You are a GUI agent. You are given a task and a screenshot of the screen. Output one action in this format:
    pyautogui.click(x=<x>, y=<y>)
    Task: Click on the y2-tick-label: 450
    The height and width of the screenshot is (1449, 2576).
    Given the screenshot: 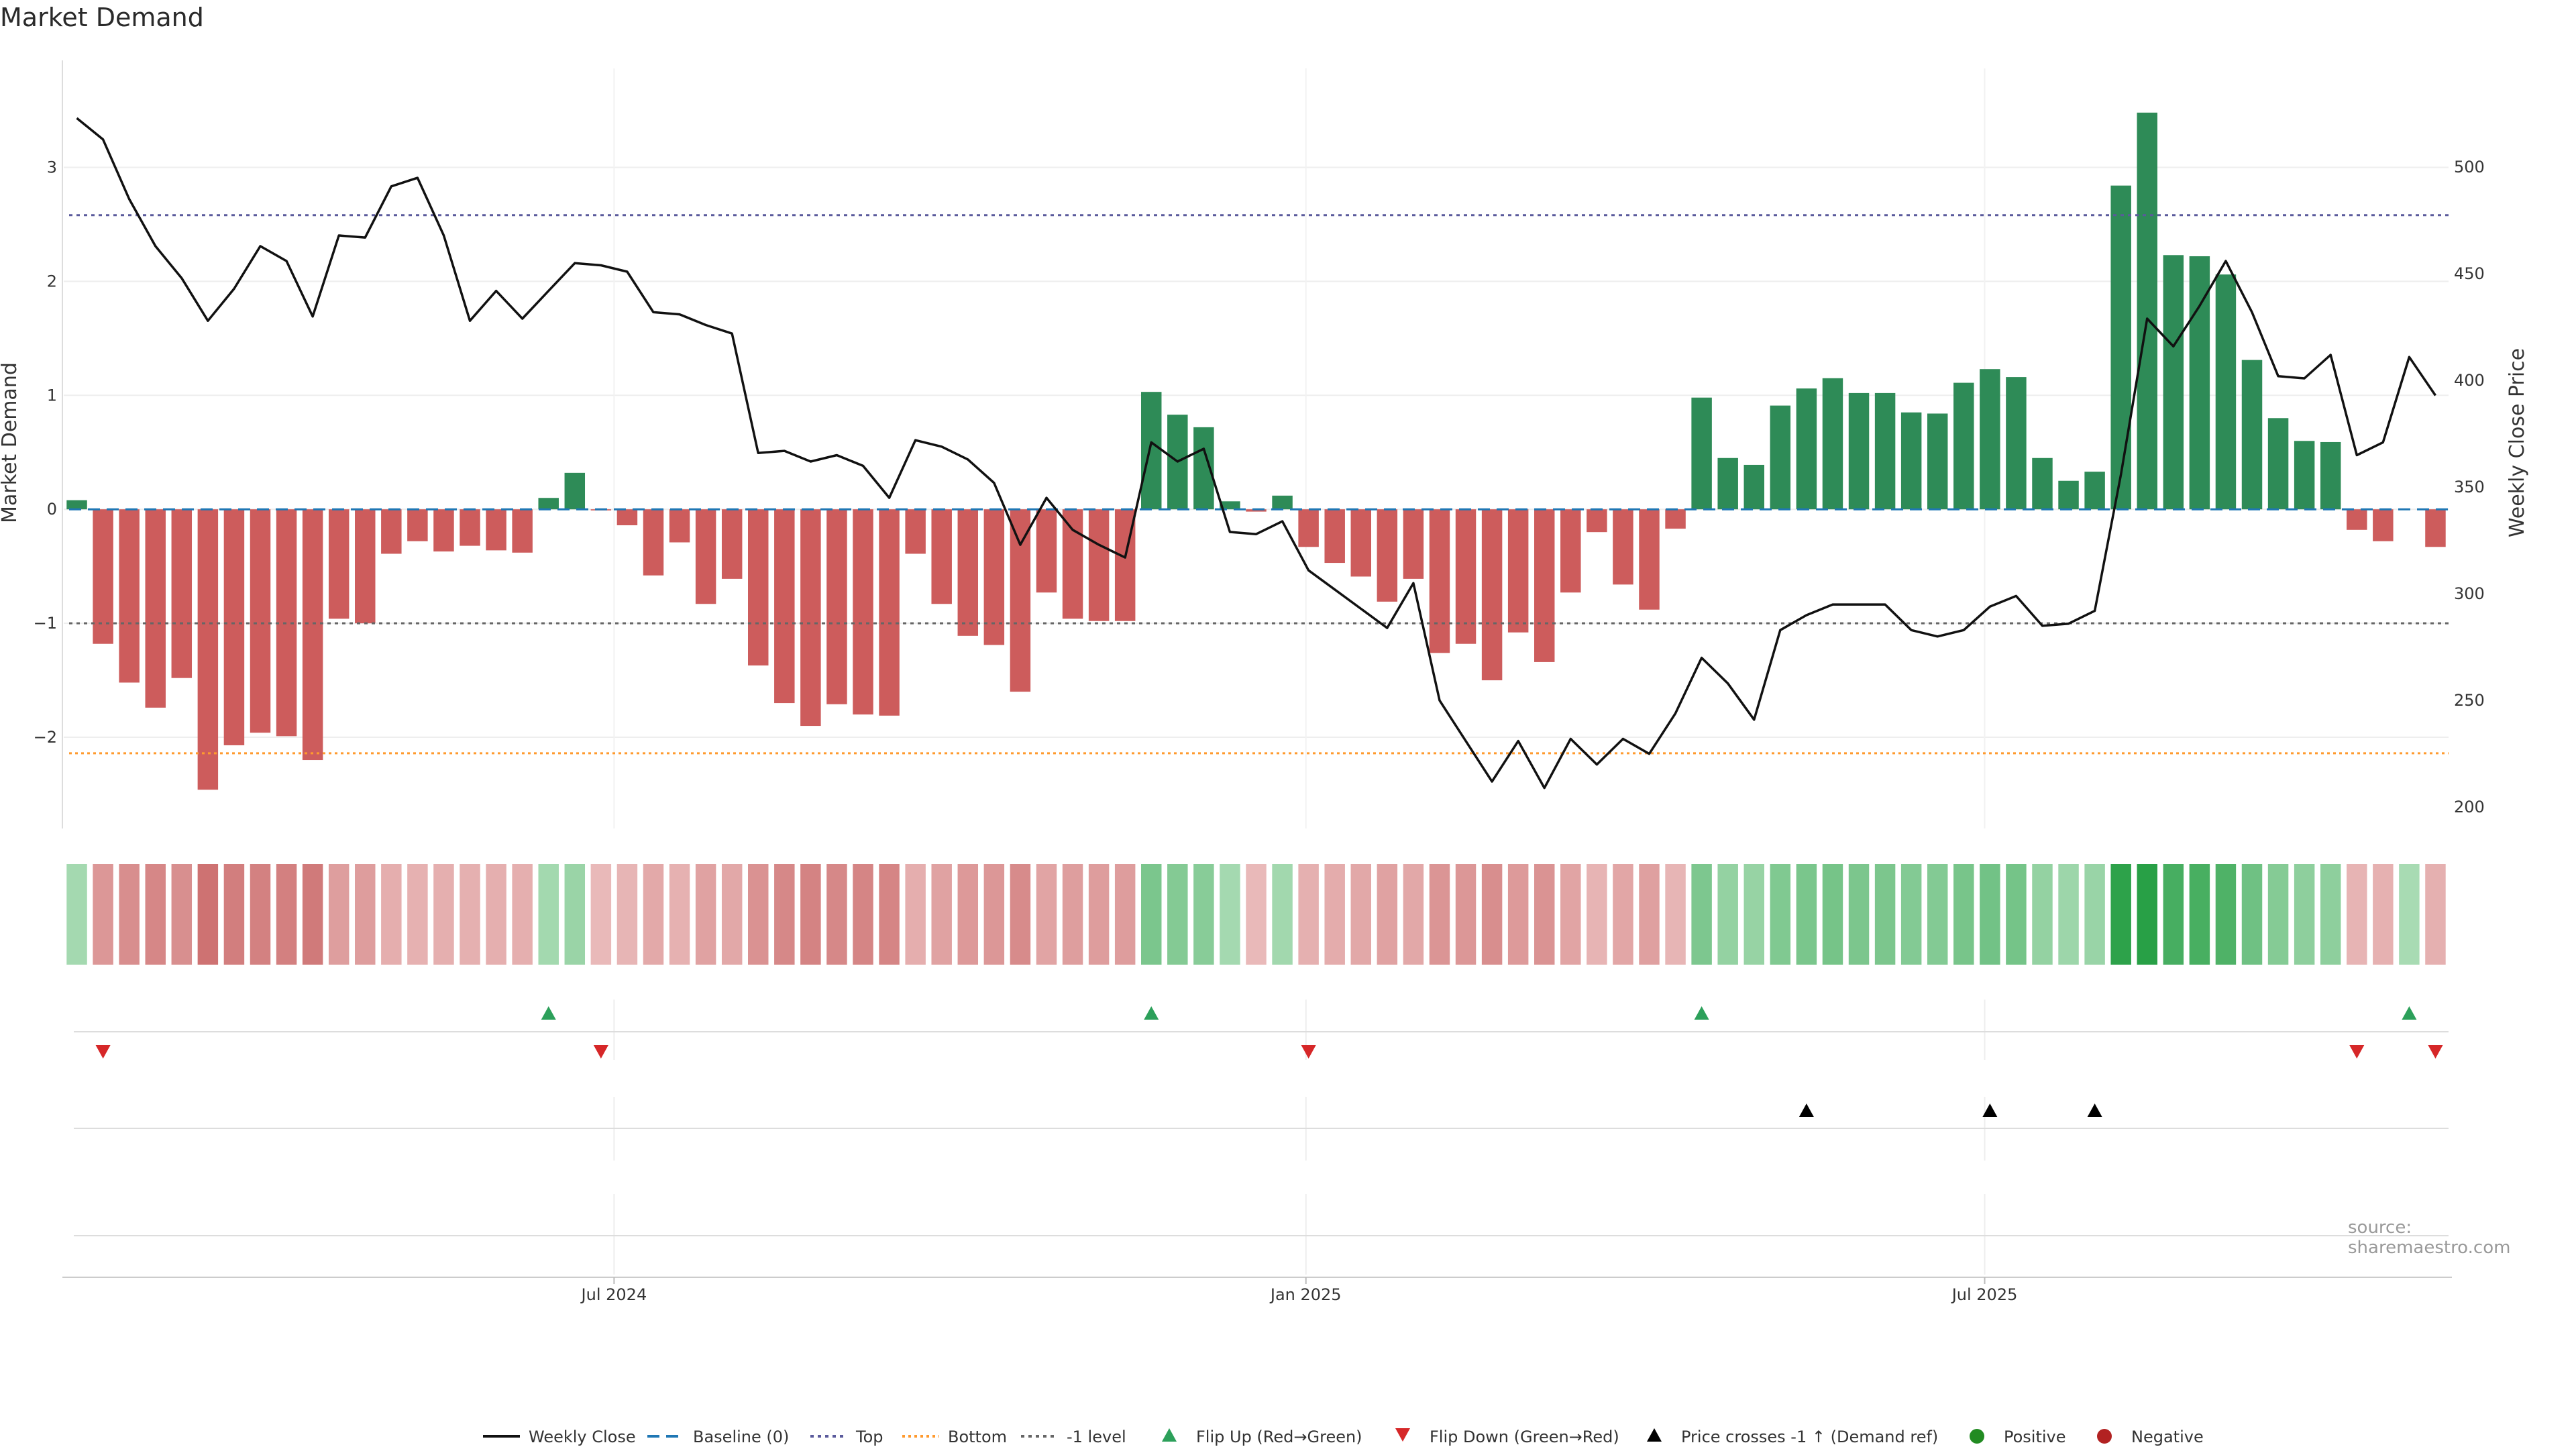 What is the action you would take?
    pyautogui.click(x=2469, y=273)
    